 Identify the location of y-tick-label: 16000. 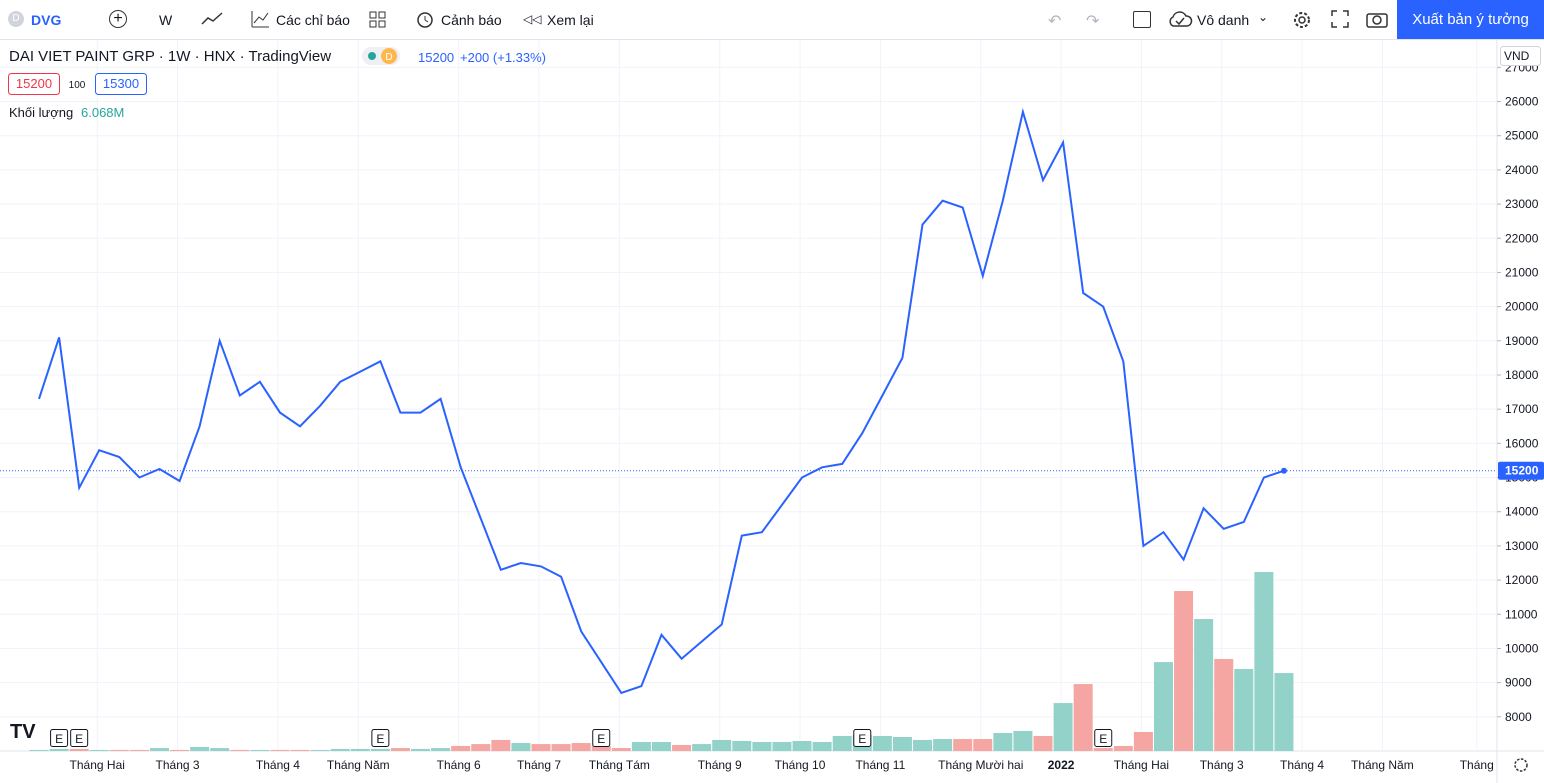
(1522, 443).